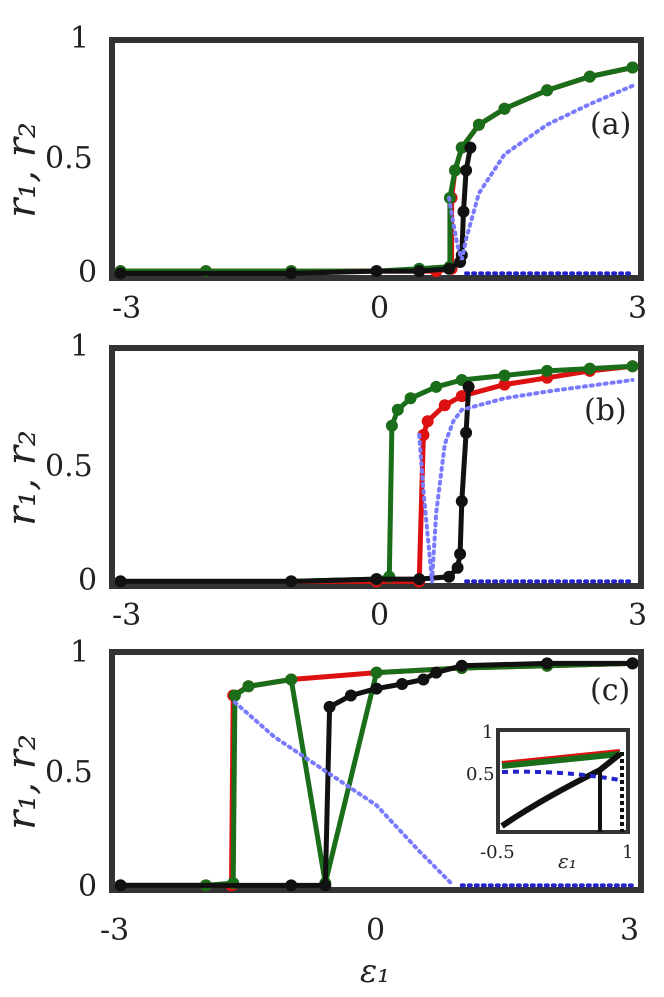 The height and width of the screenshot is (997, 664). What do you see at coordinates (379, 308) in the screenshot?
I see `xtick-a-0: 0` at bounding box center [379, 308].